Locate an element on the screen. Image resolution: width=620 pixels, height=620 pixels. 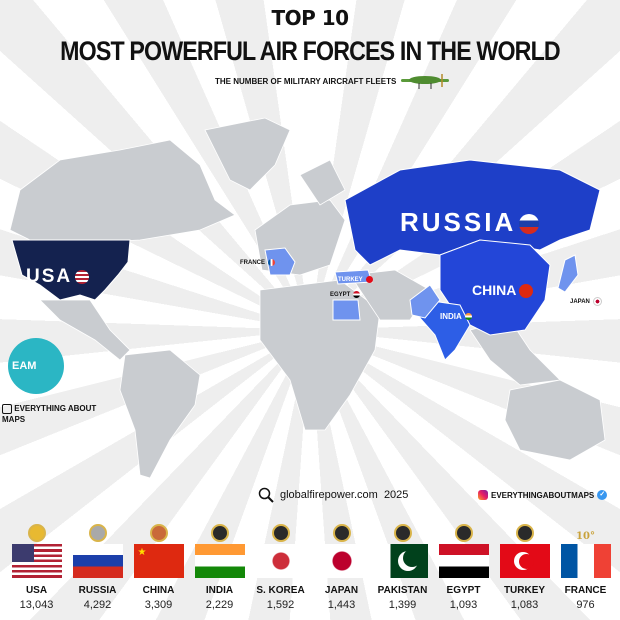
aircraft-count: 1,399 is located at coordinates (402, 605).